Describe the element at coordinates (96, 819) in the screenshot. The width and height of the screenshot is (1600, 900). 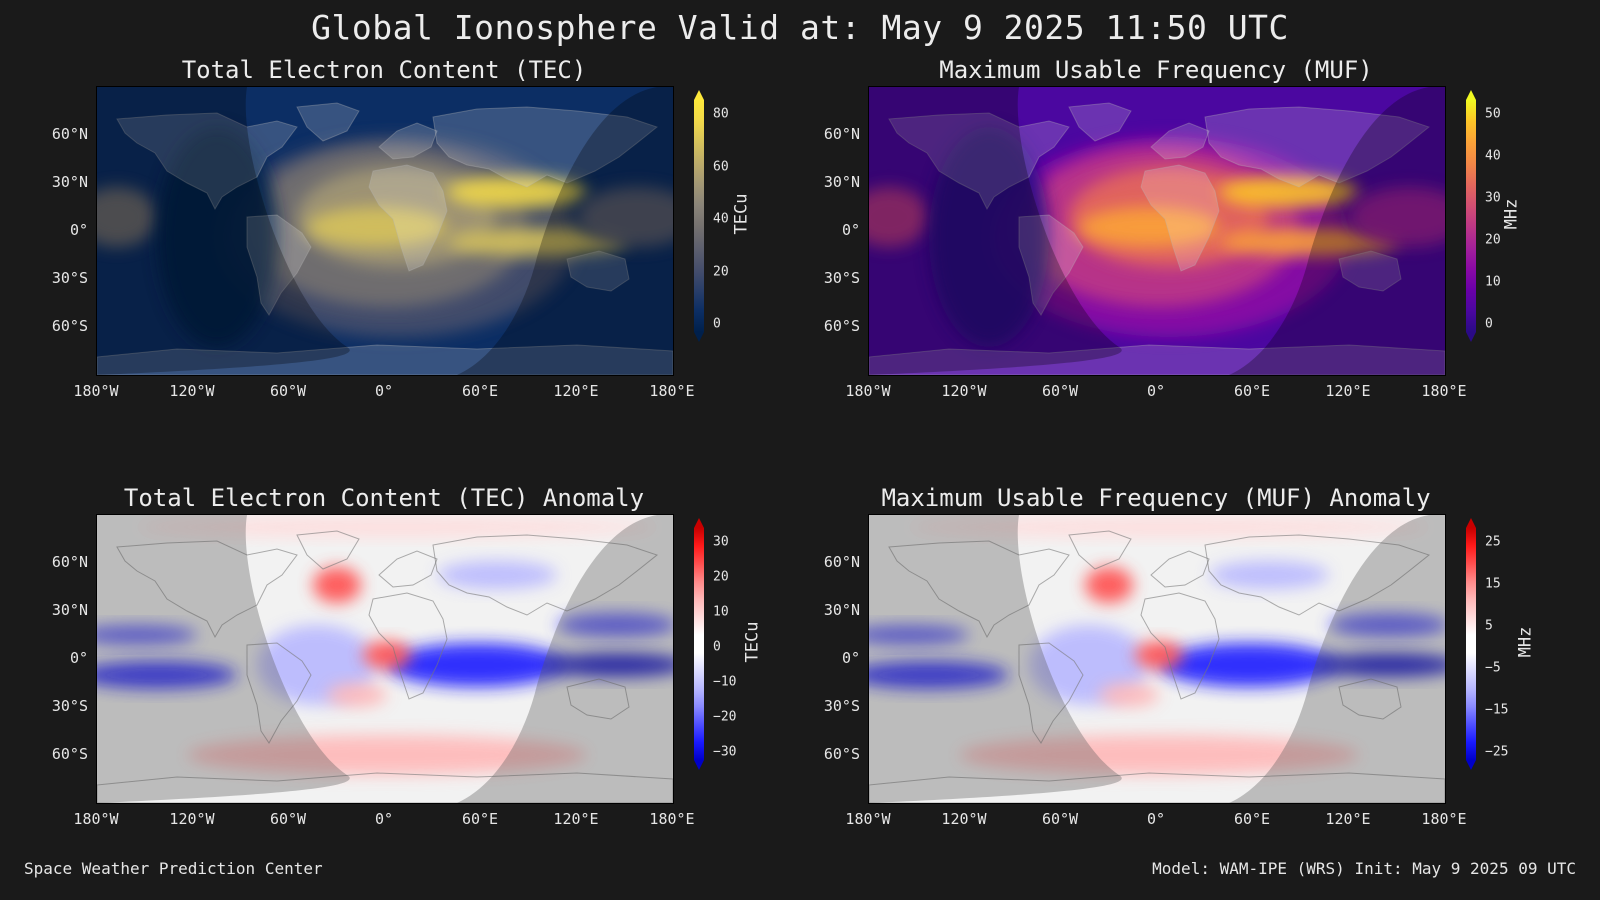
I see `x-tick-label: 180°W` at that location.